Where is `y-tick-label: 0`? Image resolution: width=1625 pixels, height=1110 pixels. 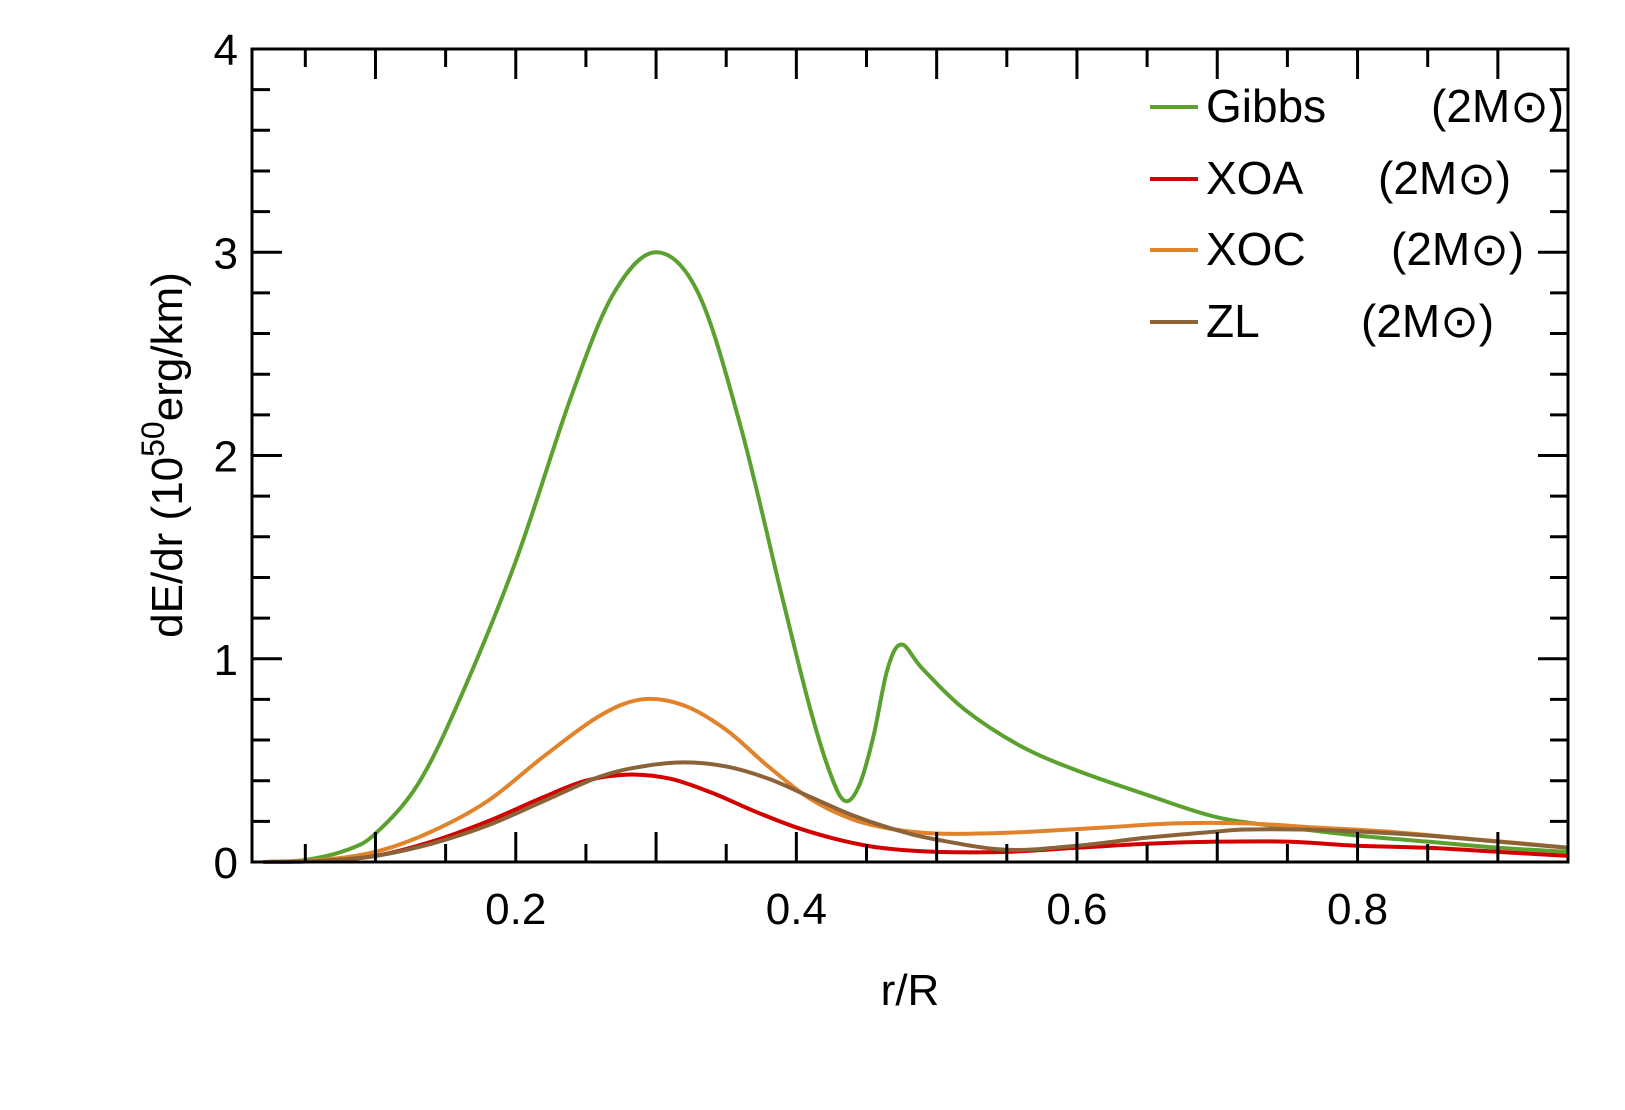
y-tick-label: 0 is located at coordinates (226, 863).